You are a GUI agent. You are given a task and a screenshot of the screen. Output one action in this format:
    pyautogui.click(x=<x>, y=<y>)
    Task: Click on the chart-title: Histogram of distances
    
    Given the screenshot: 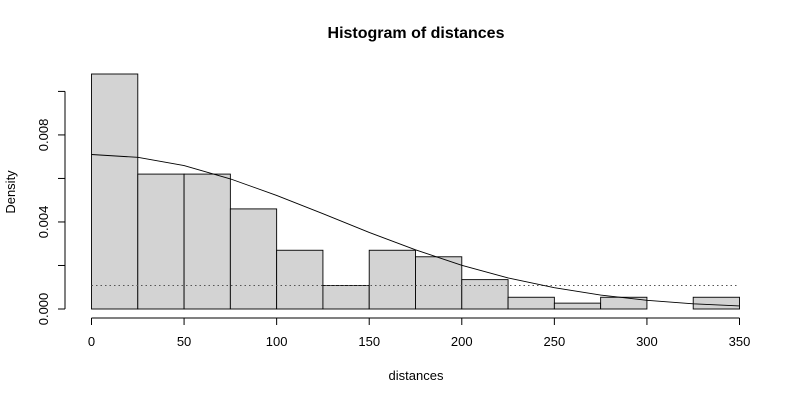 What is the action you would take?
    pyautogui.click(x=416, y=33)
    